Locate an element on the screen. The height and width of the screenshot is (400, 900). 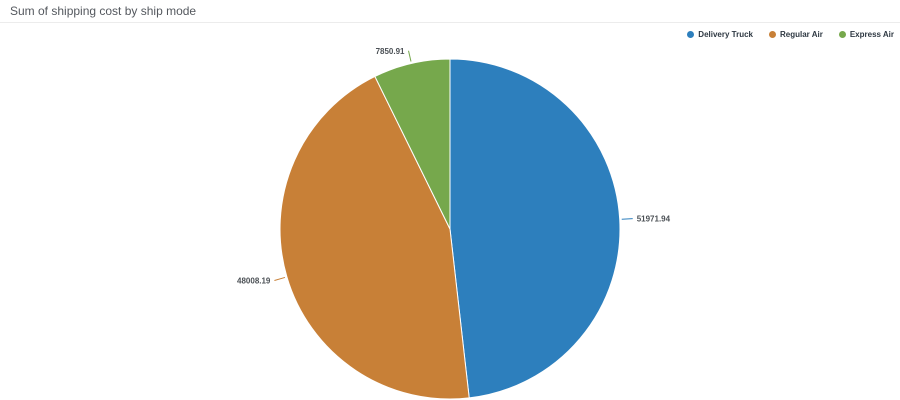
slice-value-label-regular-air: 48008.19 is located at coordinates (254, 281).